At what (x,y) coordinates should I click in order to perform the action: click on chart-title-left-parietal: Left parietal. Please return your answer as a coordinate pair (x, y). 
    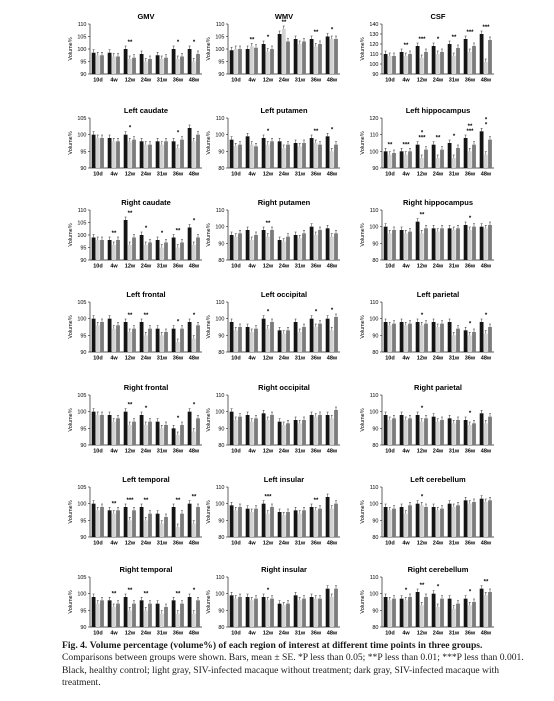
    Looking at the image, I should click on (438, 294).